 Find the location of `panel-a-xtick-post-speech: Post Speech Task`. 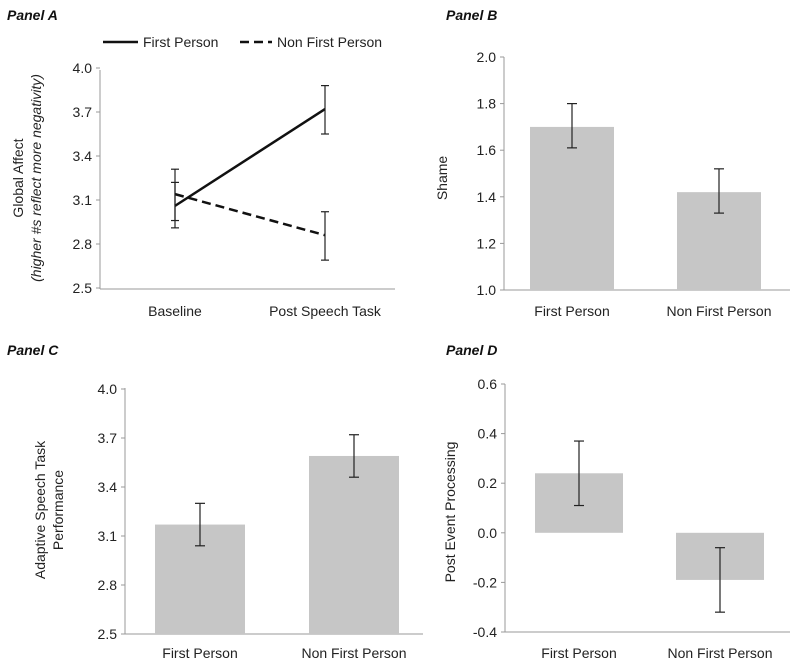

panel-a-xtick-post-speech: Post Speech Task is located at coordinates (325, 311).